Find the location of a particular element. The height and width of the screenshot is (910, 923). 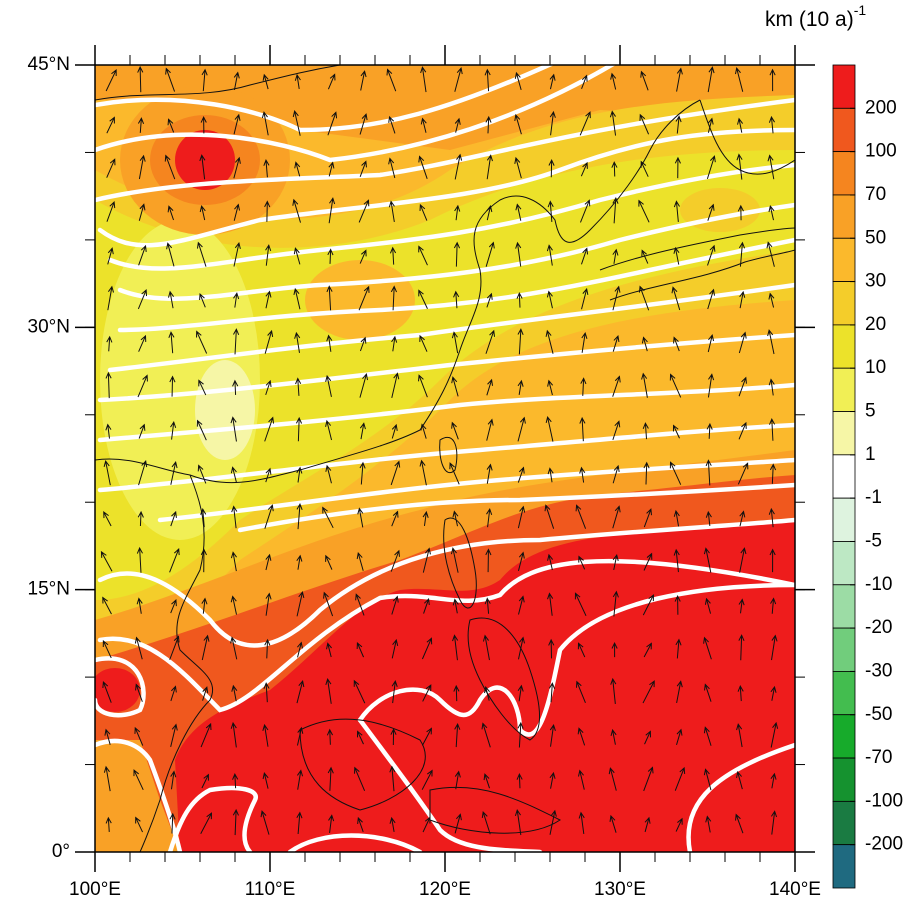

field-fill is located at coordinates (225, 410).